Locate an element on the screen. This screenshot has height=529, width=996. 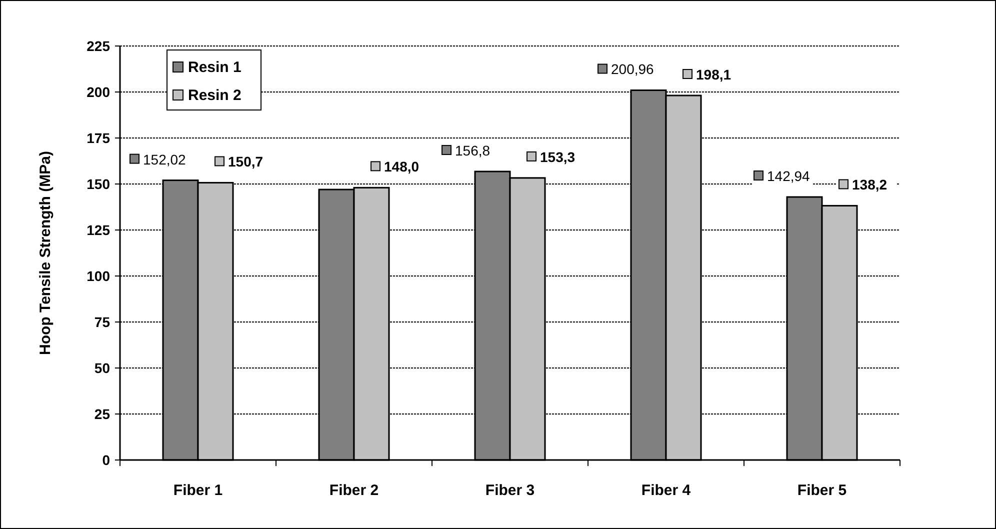
y-tick-label: 175 is located at coordinates (98, 138).